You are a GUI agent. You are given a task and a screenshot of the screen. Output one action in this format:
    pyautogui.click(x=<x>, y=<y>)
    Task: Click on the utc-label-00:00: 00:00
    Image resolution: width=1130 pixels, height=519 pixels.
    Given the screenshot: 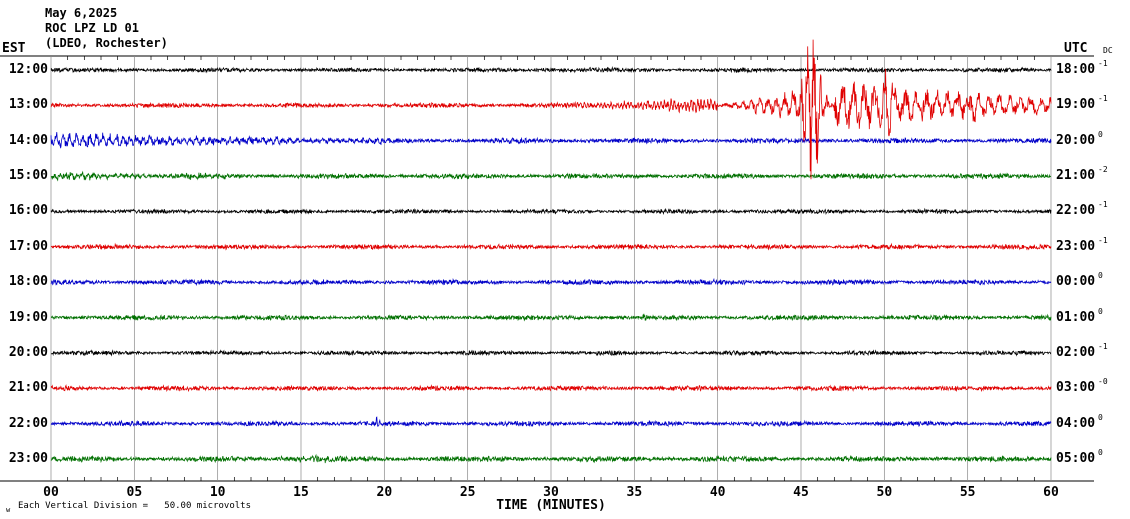 What is the action you would take?
    pyautogui.click(x=1076, y=282)
    